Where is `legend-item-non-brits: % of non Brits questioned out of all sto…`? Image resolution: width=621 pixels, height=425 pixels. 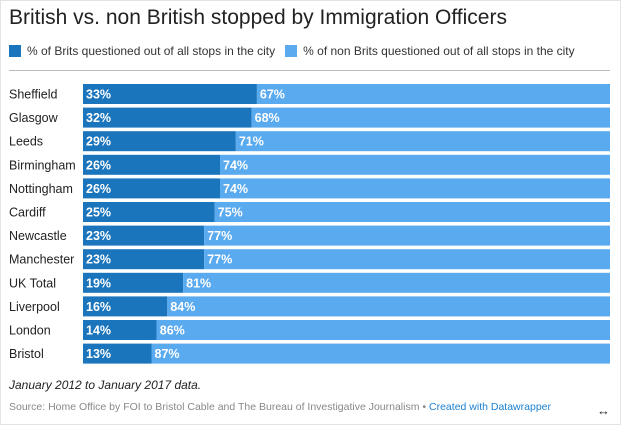
legend-item-non-brits: % of non Brits questioned out of all sto… is located at coordinates (430, 51).